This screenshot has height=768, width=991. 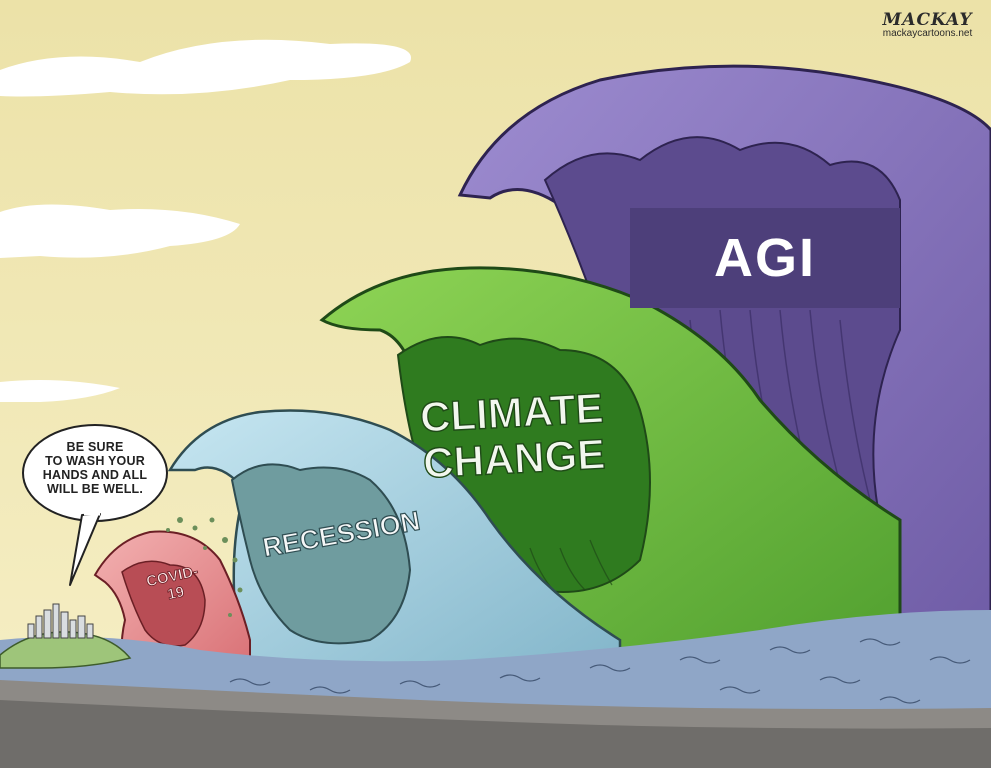 What do you see at coordinates (95, 505) in the screenshot?
I see `speech-bubble` at bounding box center [95, 505].